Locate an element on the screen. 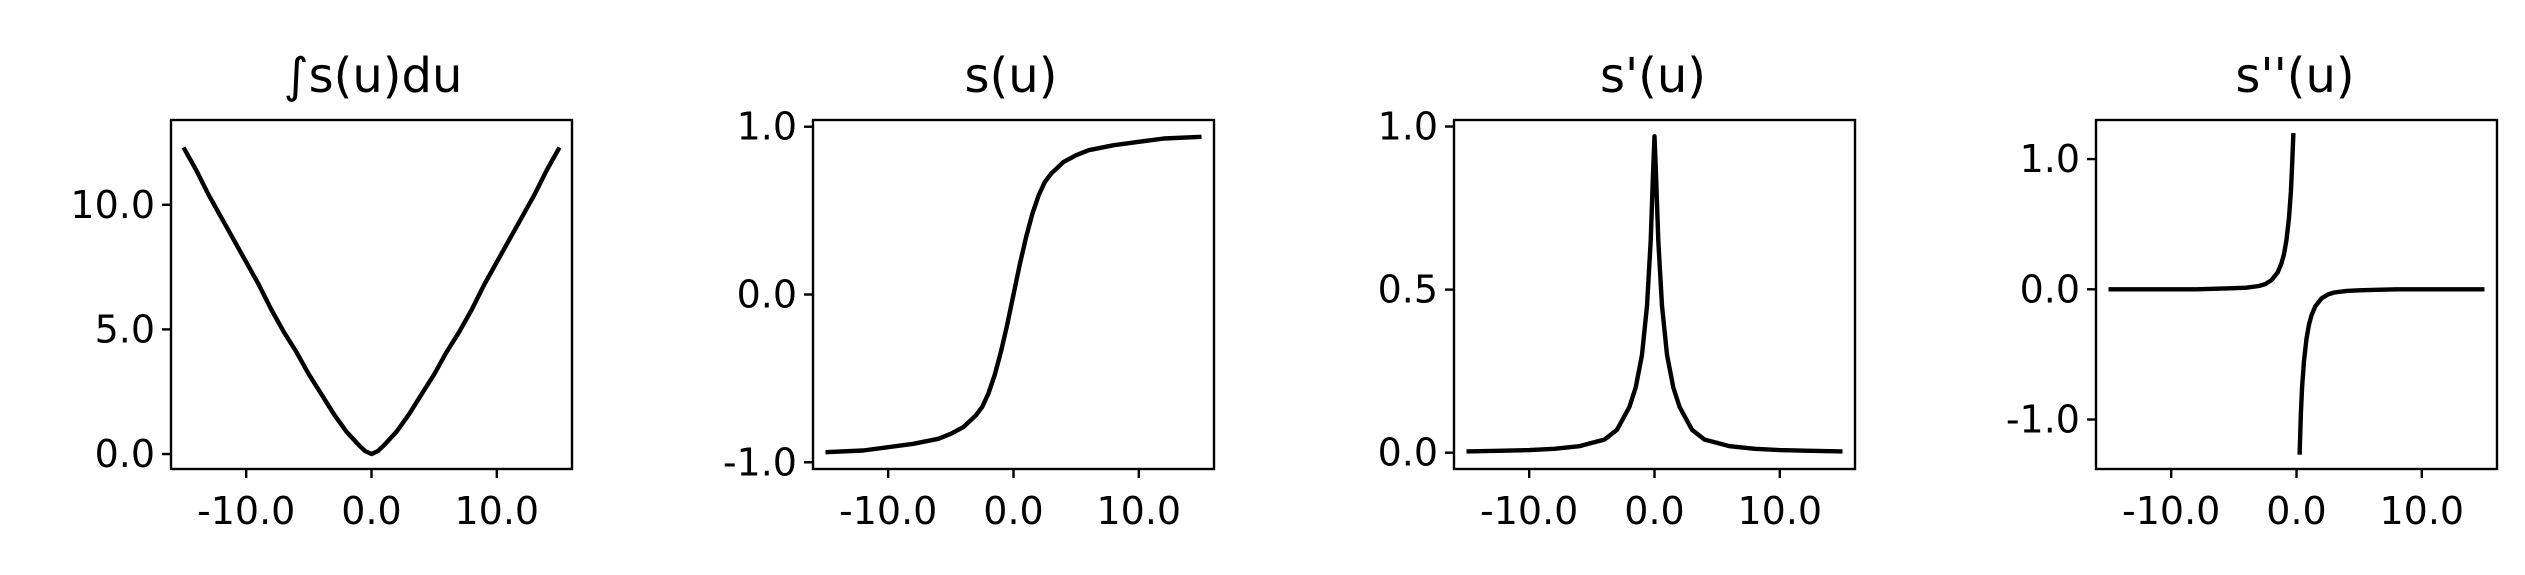  plot-area: -10.0 0.0 10.0 0.0 0.5 1.0 is located at coordinates (1610, 319).